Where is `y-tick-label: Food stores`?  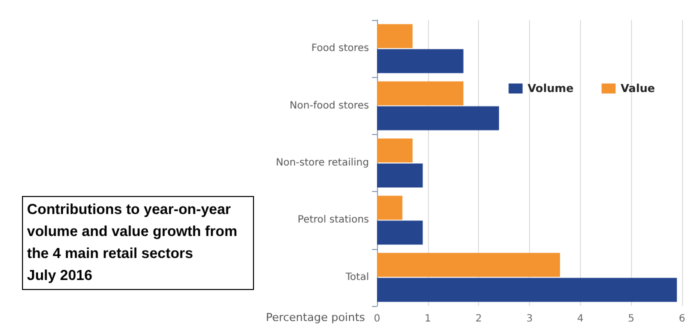
y-tick-label: Food stores is located at coordinates (340, 48).